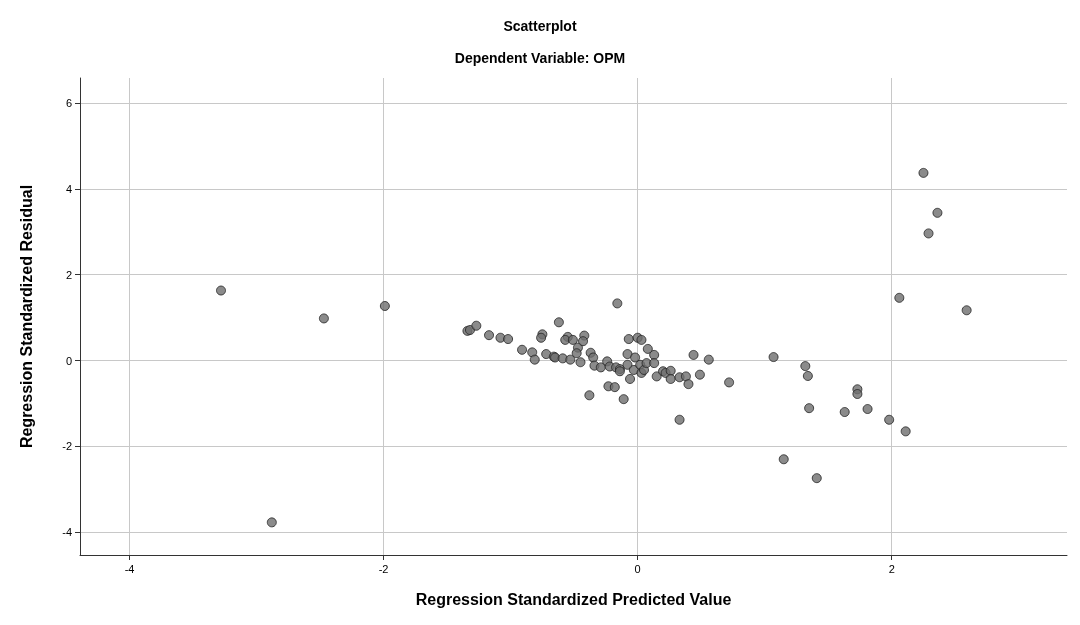 The height and width of the screenshot is (625, 1080). Describe the element at coordinates (26, 316) in the screenshot. I see `y-axis-title: Regression Standardized Residual` at that location.